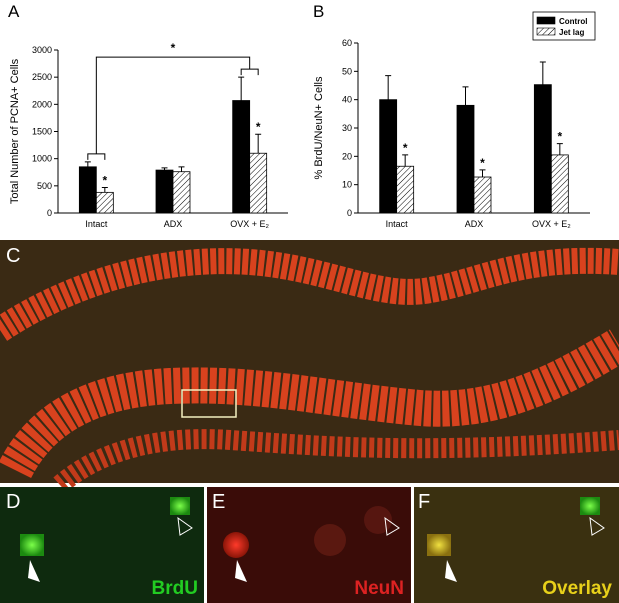 This screenshot has width=619, height=603. Describe the element at coordinates (379, 588) in the screenshot. I see `stain-label: NeuN` at that location.